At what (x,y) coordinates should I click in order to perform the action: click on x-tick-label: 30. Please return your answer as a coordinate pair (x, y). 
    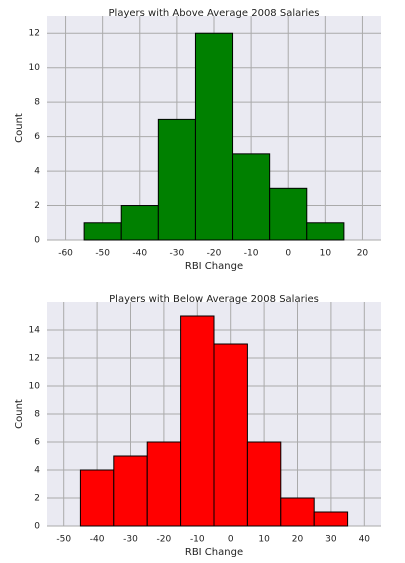
    Looking at the image, I should click on (331, 540).